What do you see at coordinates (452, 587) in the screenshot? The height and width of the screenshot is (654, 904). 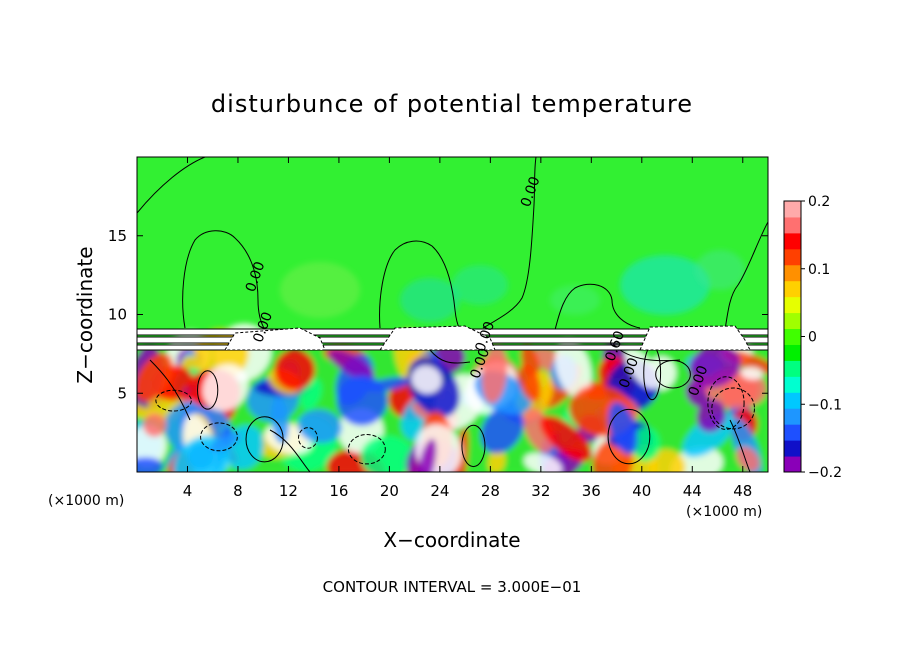 I see `contour-interval-text: CONTOUR INTERVAL = 3.000E−01` at bounding box center [452, 587].